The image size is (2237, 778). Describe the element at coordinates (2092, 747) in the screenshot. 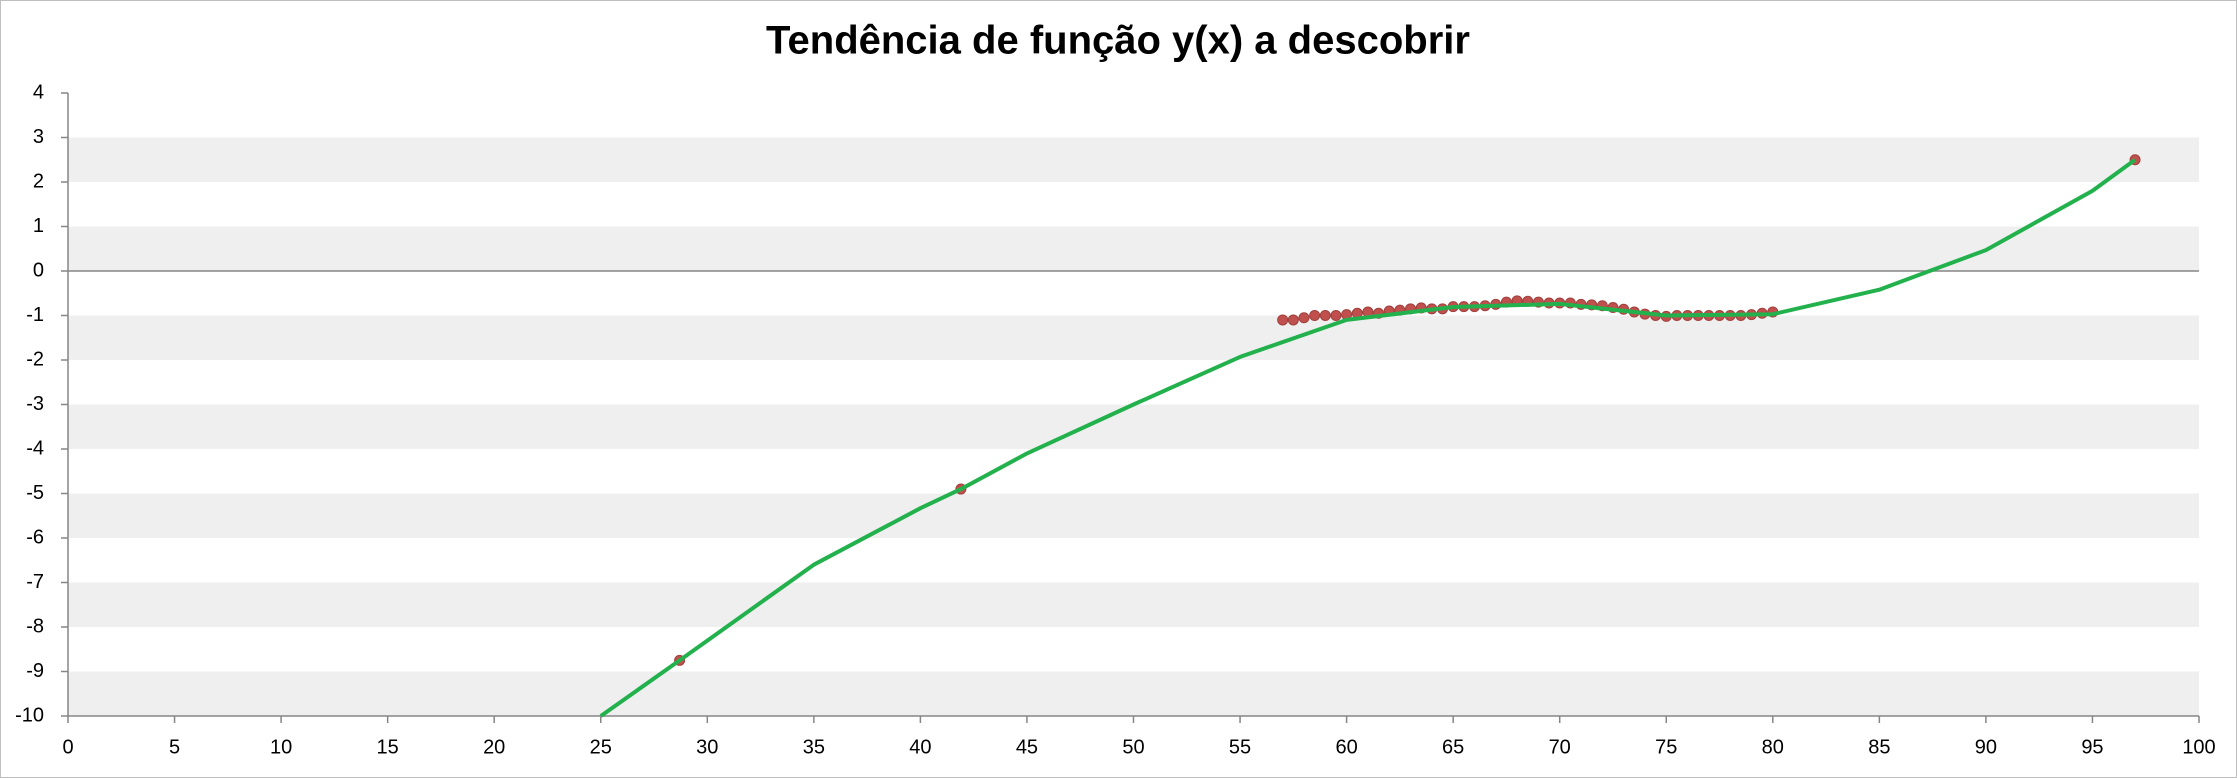

I see `x-tick-label: 95` at that location.